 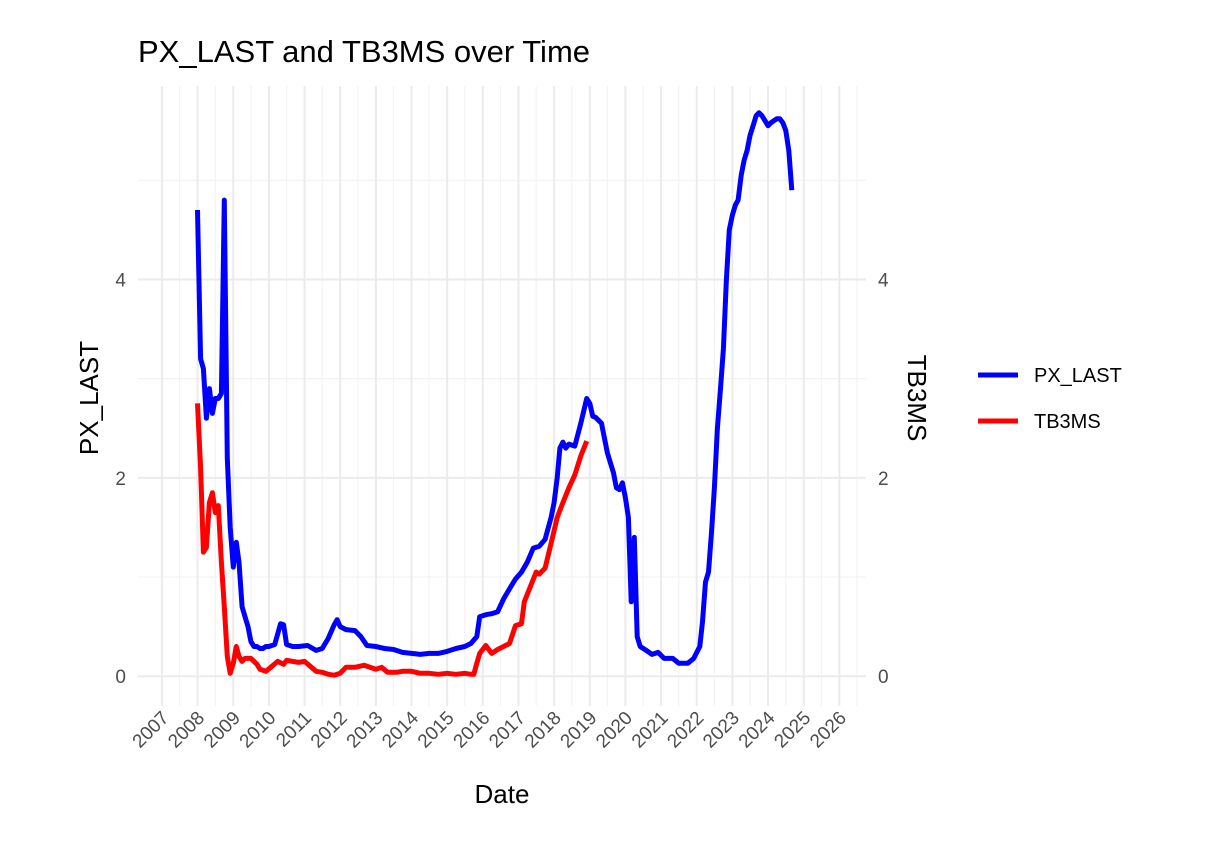 What do you see at coordinates (917, 398) in the screenshot?
I see `y2-axis-title: TB3MS` at bounding box center [917, 398].